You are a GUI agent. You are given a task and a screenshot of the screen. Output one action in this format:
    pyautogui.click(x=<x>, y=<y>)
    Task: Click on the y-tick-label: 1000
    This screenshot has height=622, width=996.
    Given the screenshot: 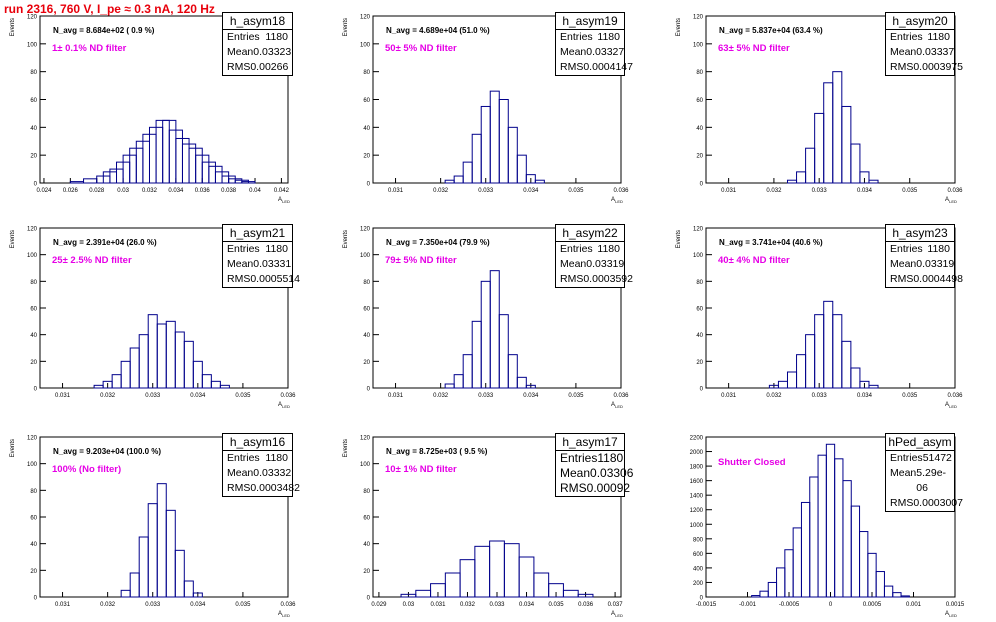 What is the action you would take?
    pyautogui.click(x=697, y=526)
    